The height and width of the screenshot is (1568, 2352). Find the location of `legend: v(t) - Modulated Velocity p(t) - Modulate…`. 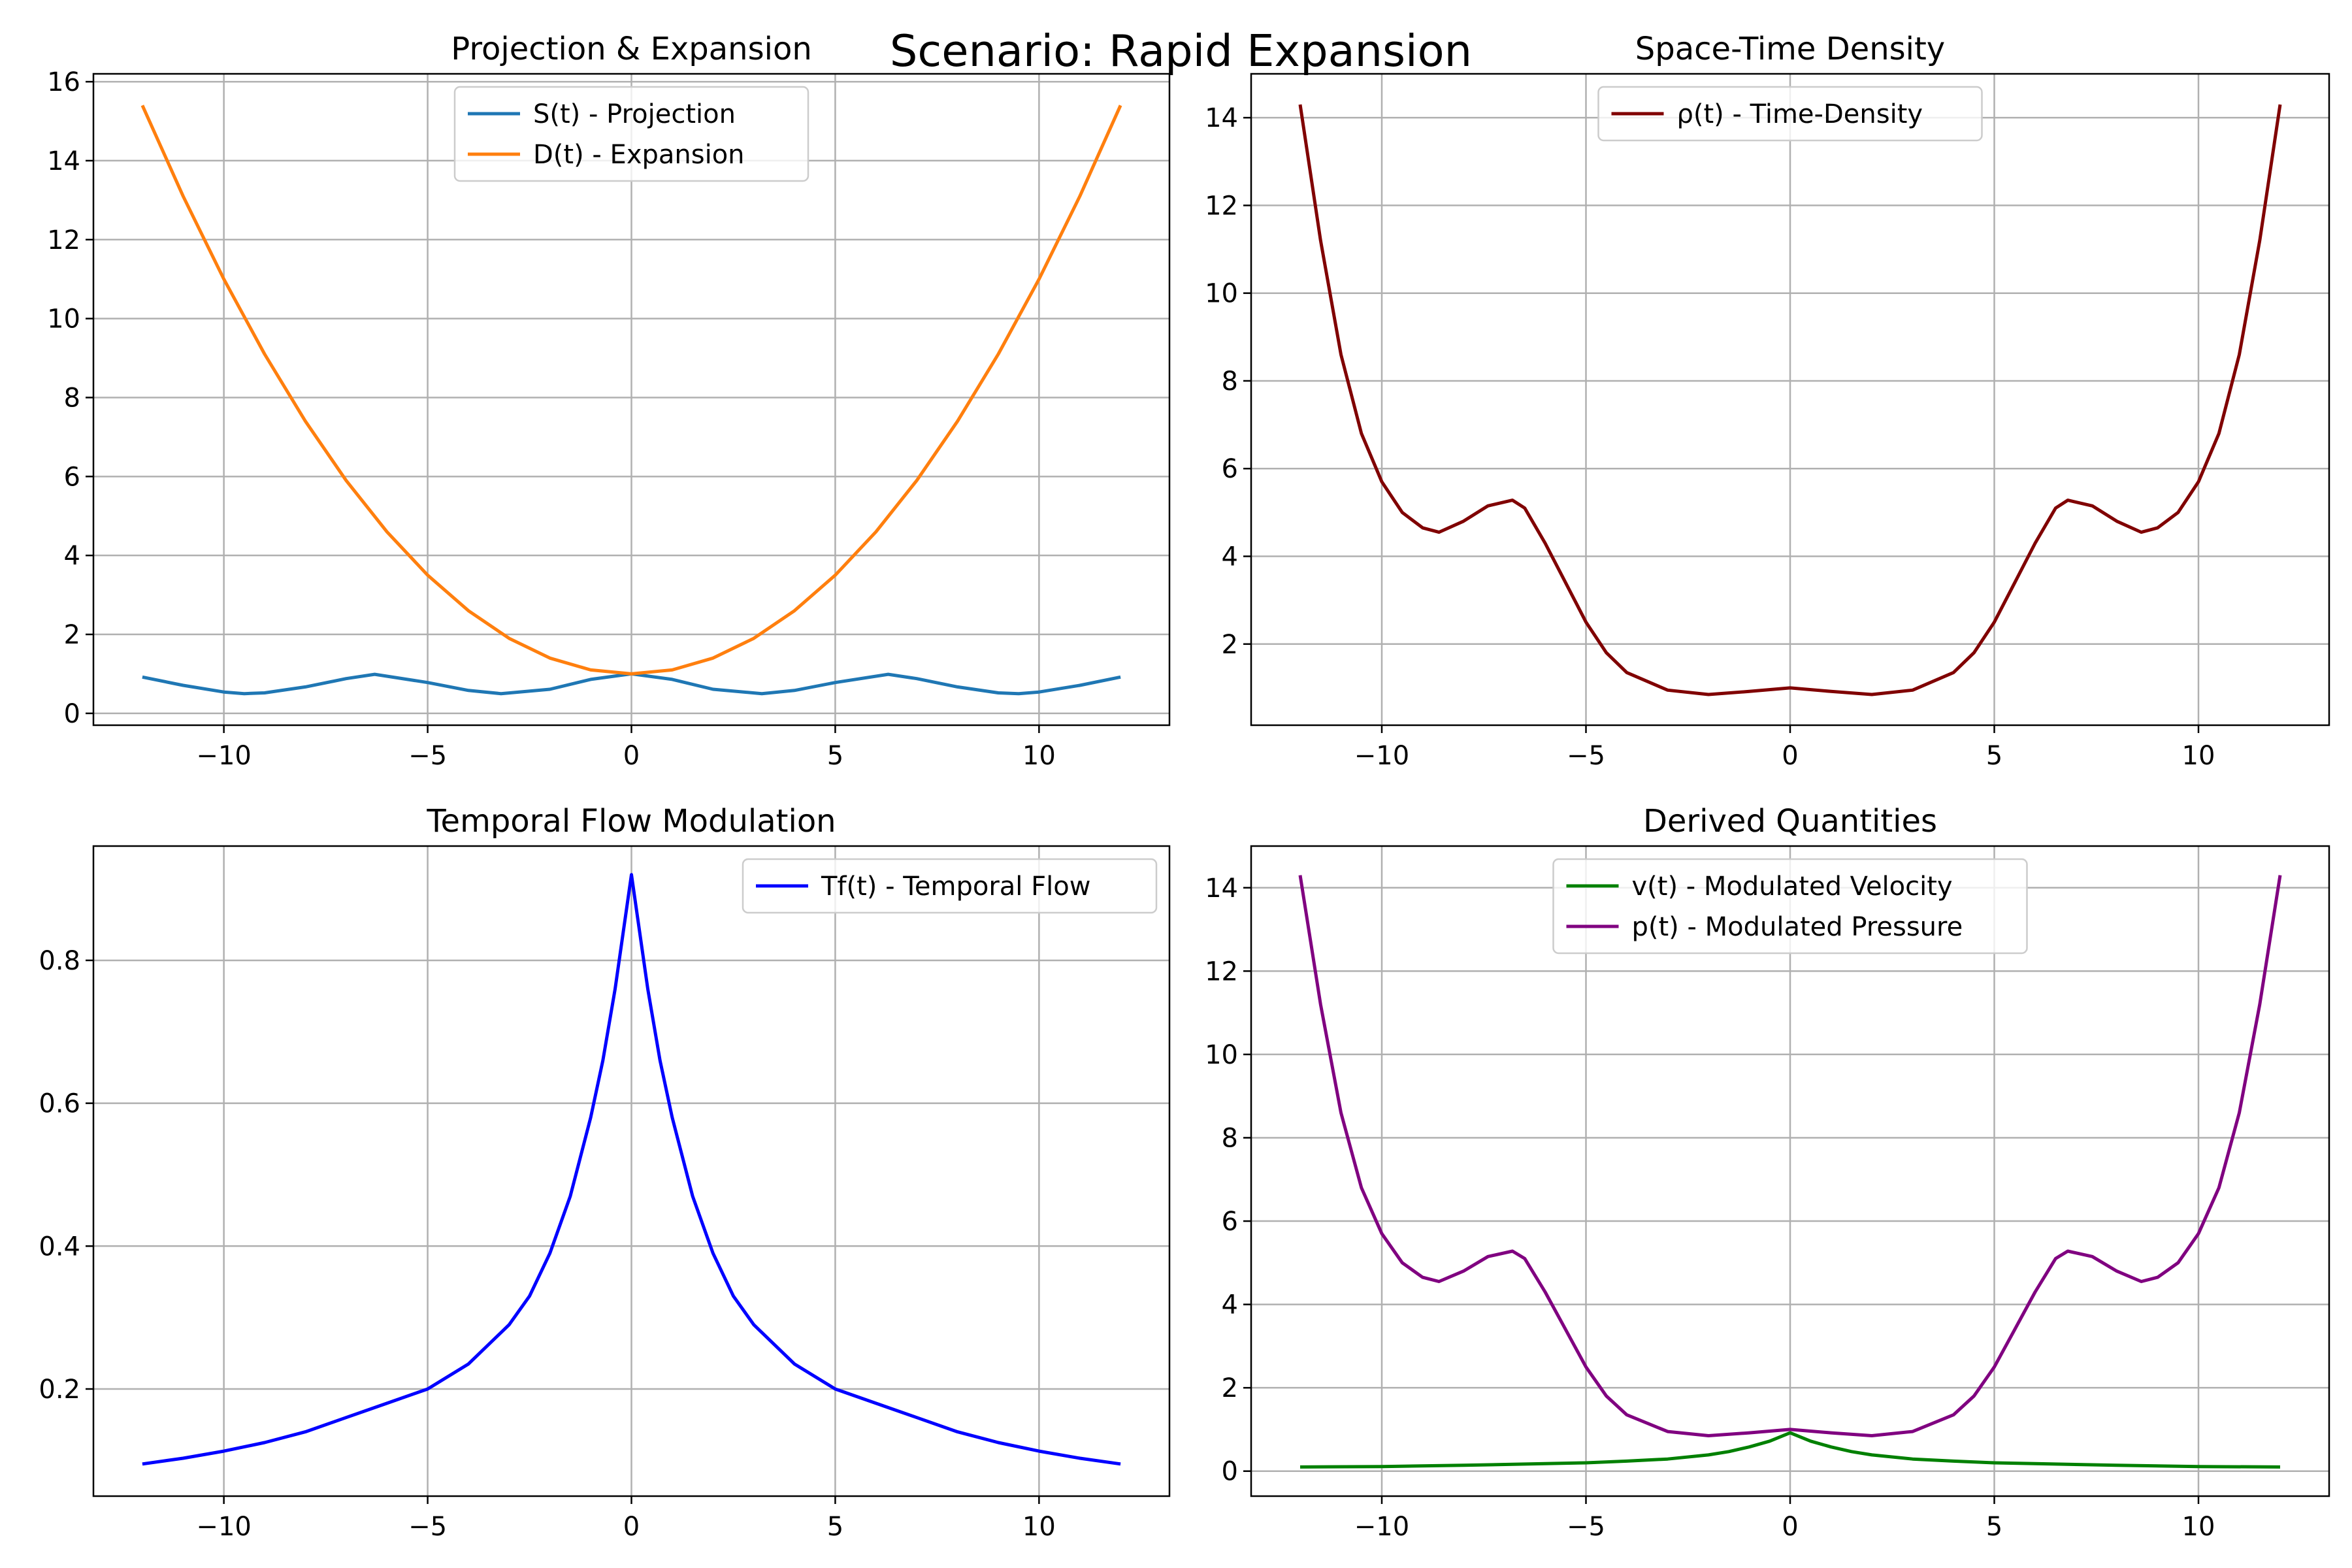

legend: v(t) - Modulated Velocity p(t) - Modulate… is located at coordinates (1790, 906).